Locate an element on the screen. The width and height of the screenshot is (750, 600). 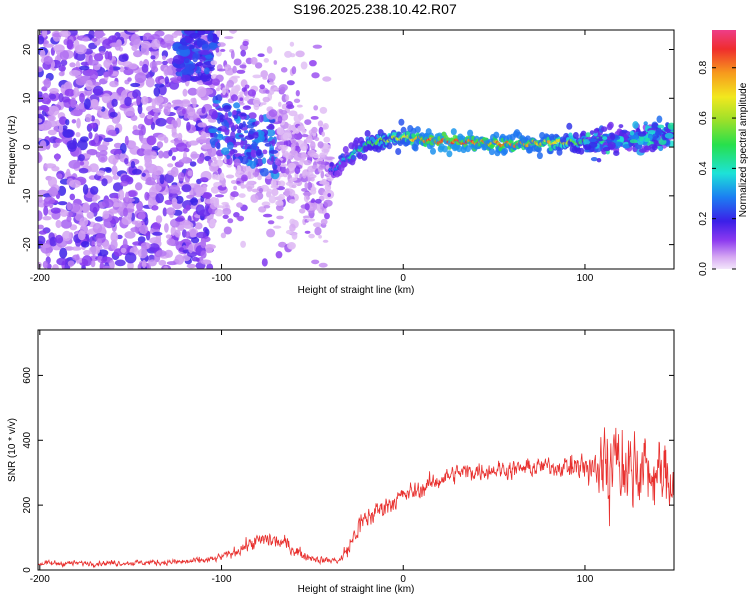
snr-y-axis: 0 200 400 600 is located at coordinates (27, 470).